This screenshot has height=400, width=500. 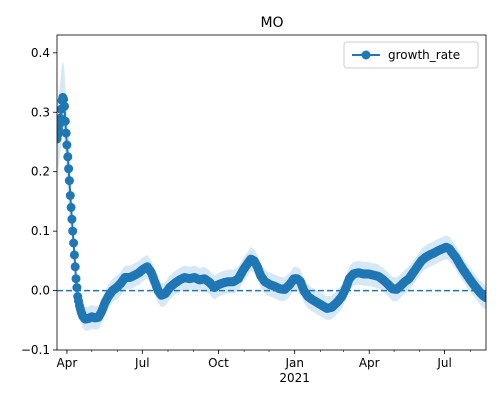 What do you see at coordinates (218, 363) in the screenshot?
I see `x-tick-label: Oct` at bounding box center [218, 363].